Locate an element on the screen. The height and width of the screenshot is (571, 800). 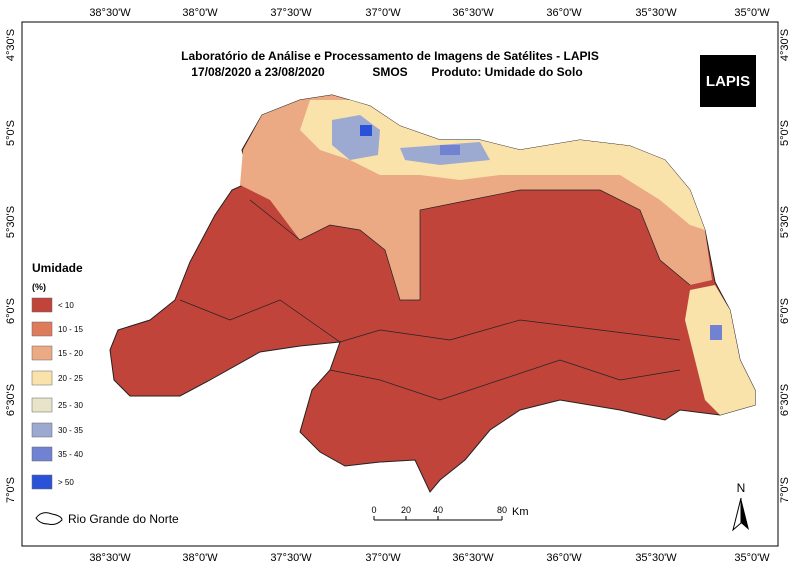
logo-background is located at coordinates (728, 81).